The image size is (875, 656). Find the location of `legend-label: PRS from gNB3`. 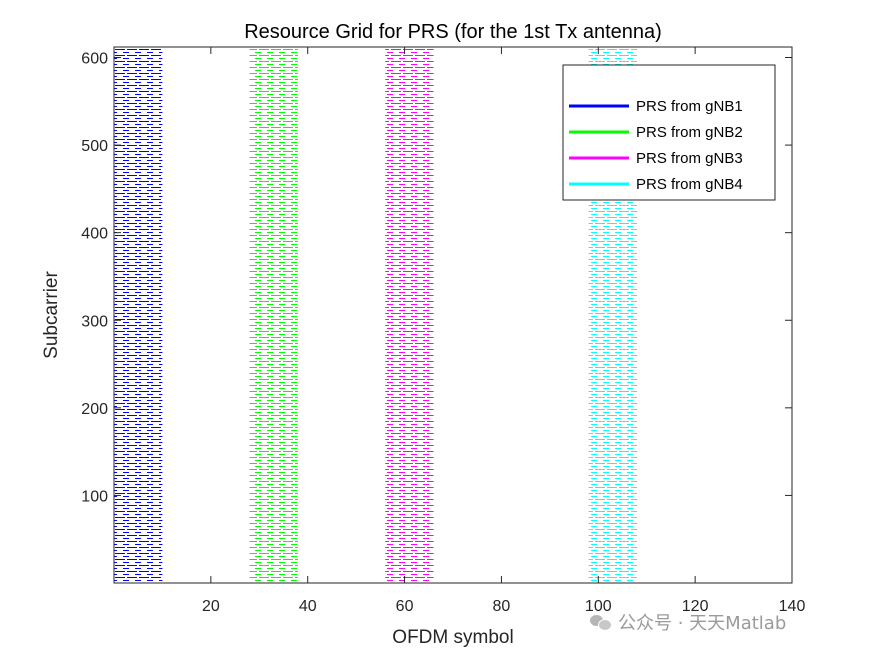

legend-label: PRS from gNB3 is located at coordinates (689, 158).